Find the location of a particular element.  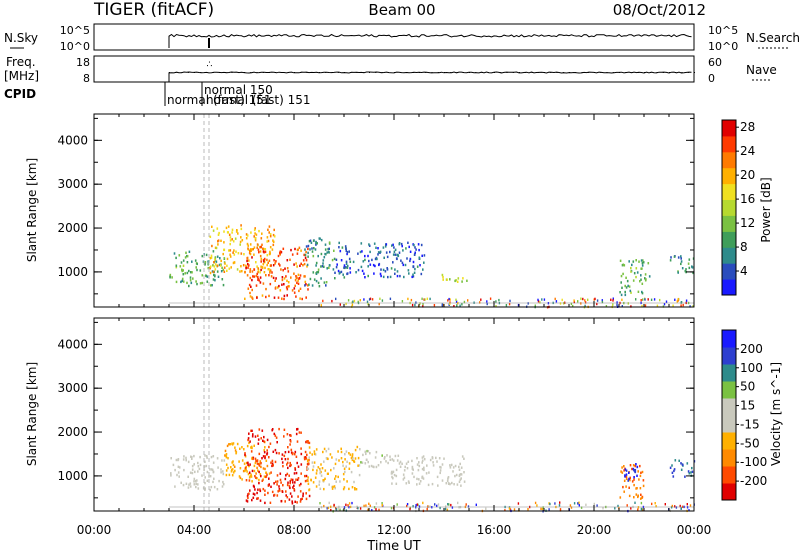

velocity-colorbar-label: Velocity [m s^-1] is located at coordinates (776, 414).